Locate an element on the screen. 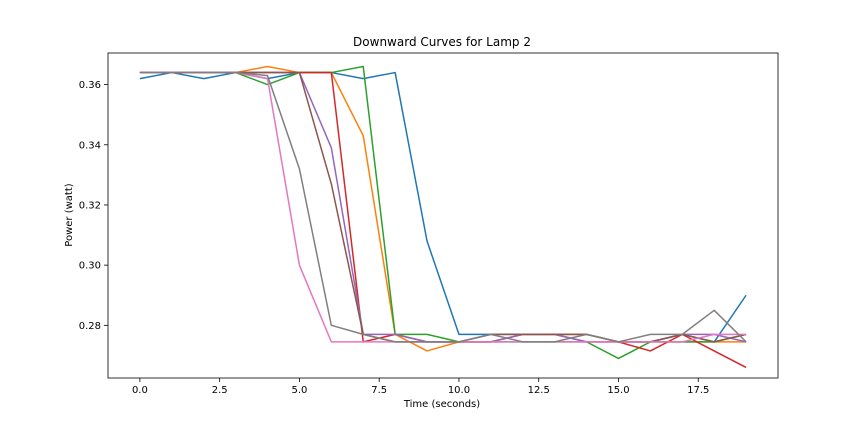 The height and width of the screenshot is (432, 864). y-tick-label: 0.32 is located at coordinates (90, 205).